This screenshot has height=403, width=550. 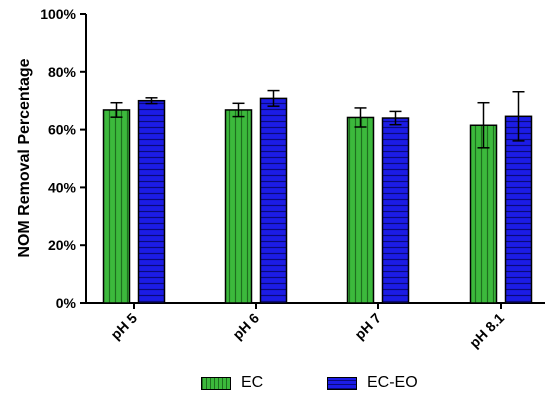 I want to click on x-tick-label: pH 5, so click(x=123, y=326).